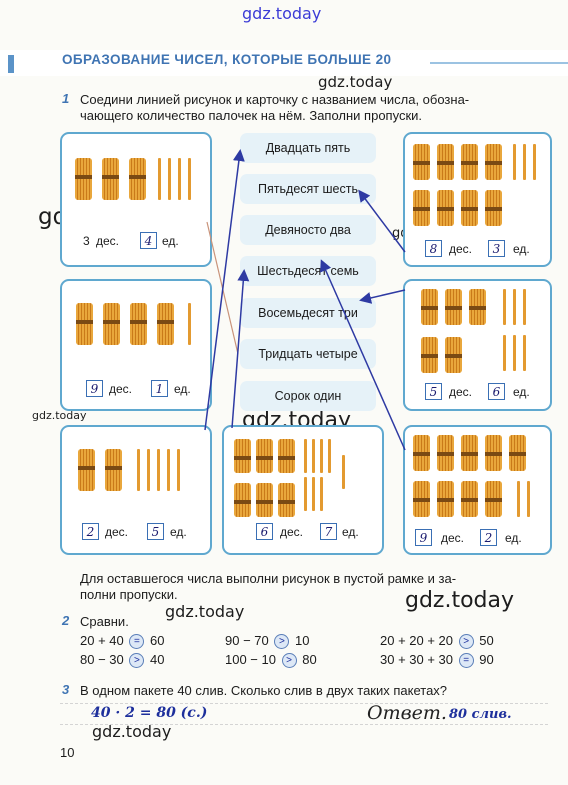  I want to click on task-number: 3, so click(66, 689).